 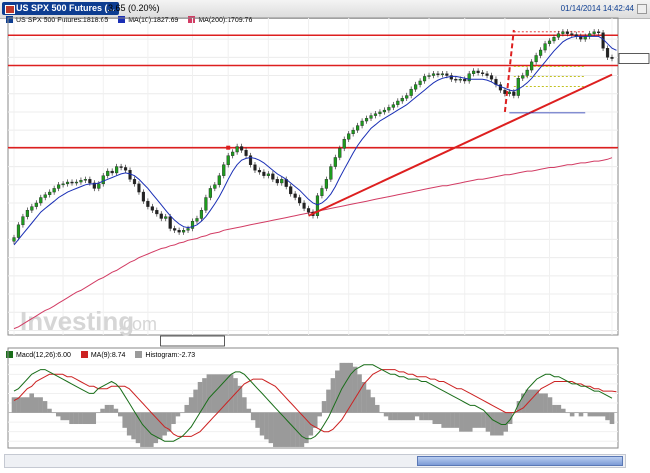 What do you see at coordinates (520, 461) in the screenshot?
I see `scrollbar-navigator` at bounding box center [520, 461].